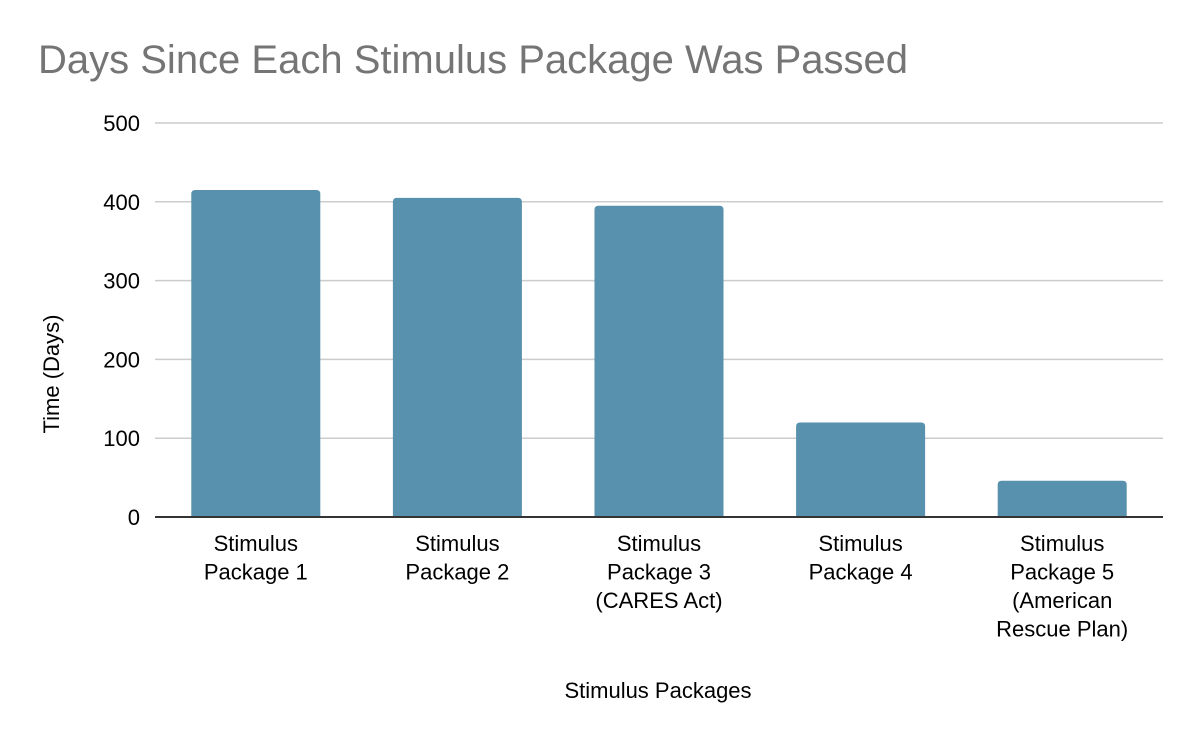 Image resolution: width=1200 pixels, height=742 pixels. Describe the element at coordinates (256, 558) in the screenshot. I see `x-tick-label: Stimulus Package 1` at that location.